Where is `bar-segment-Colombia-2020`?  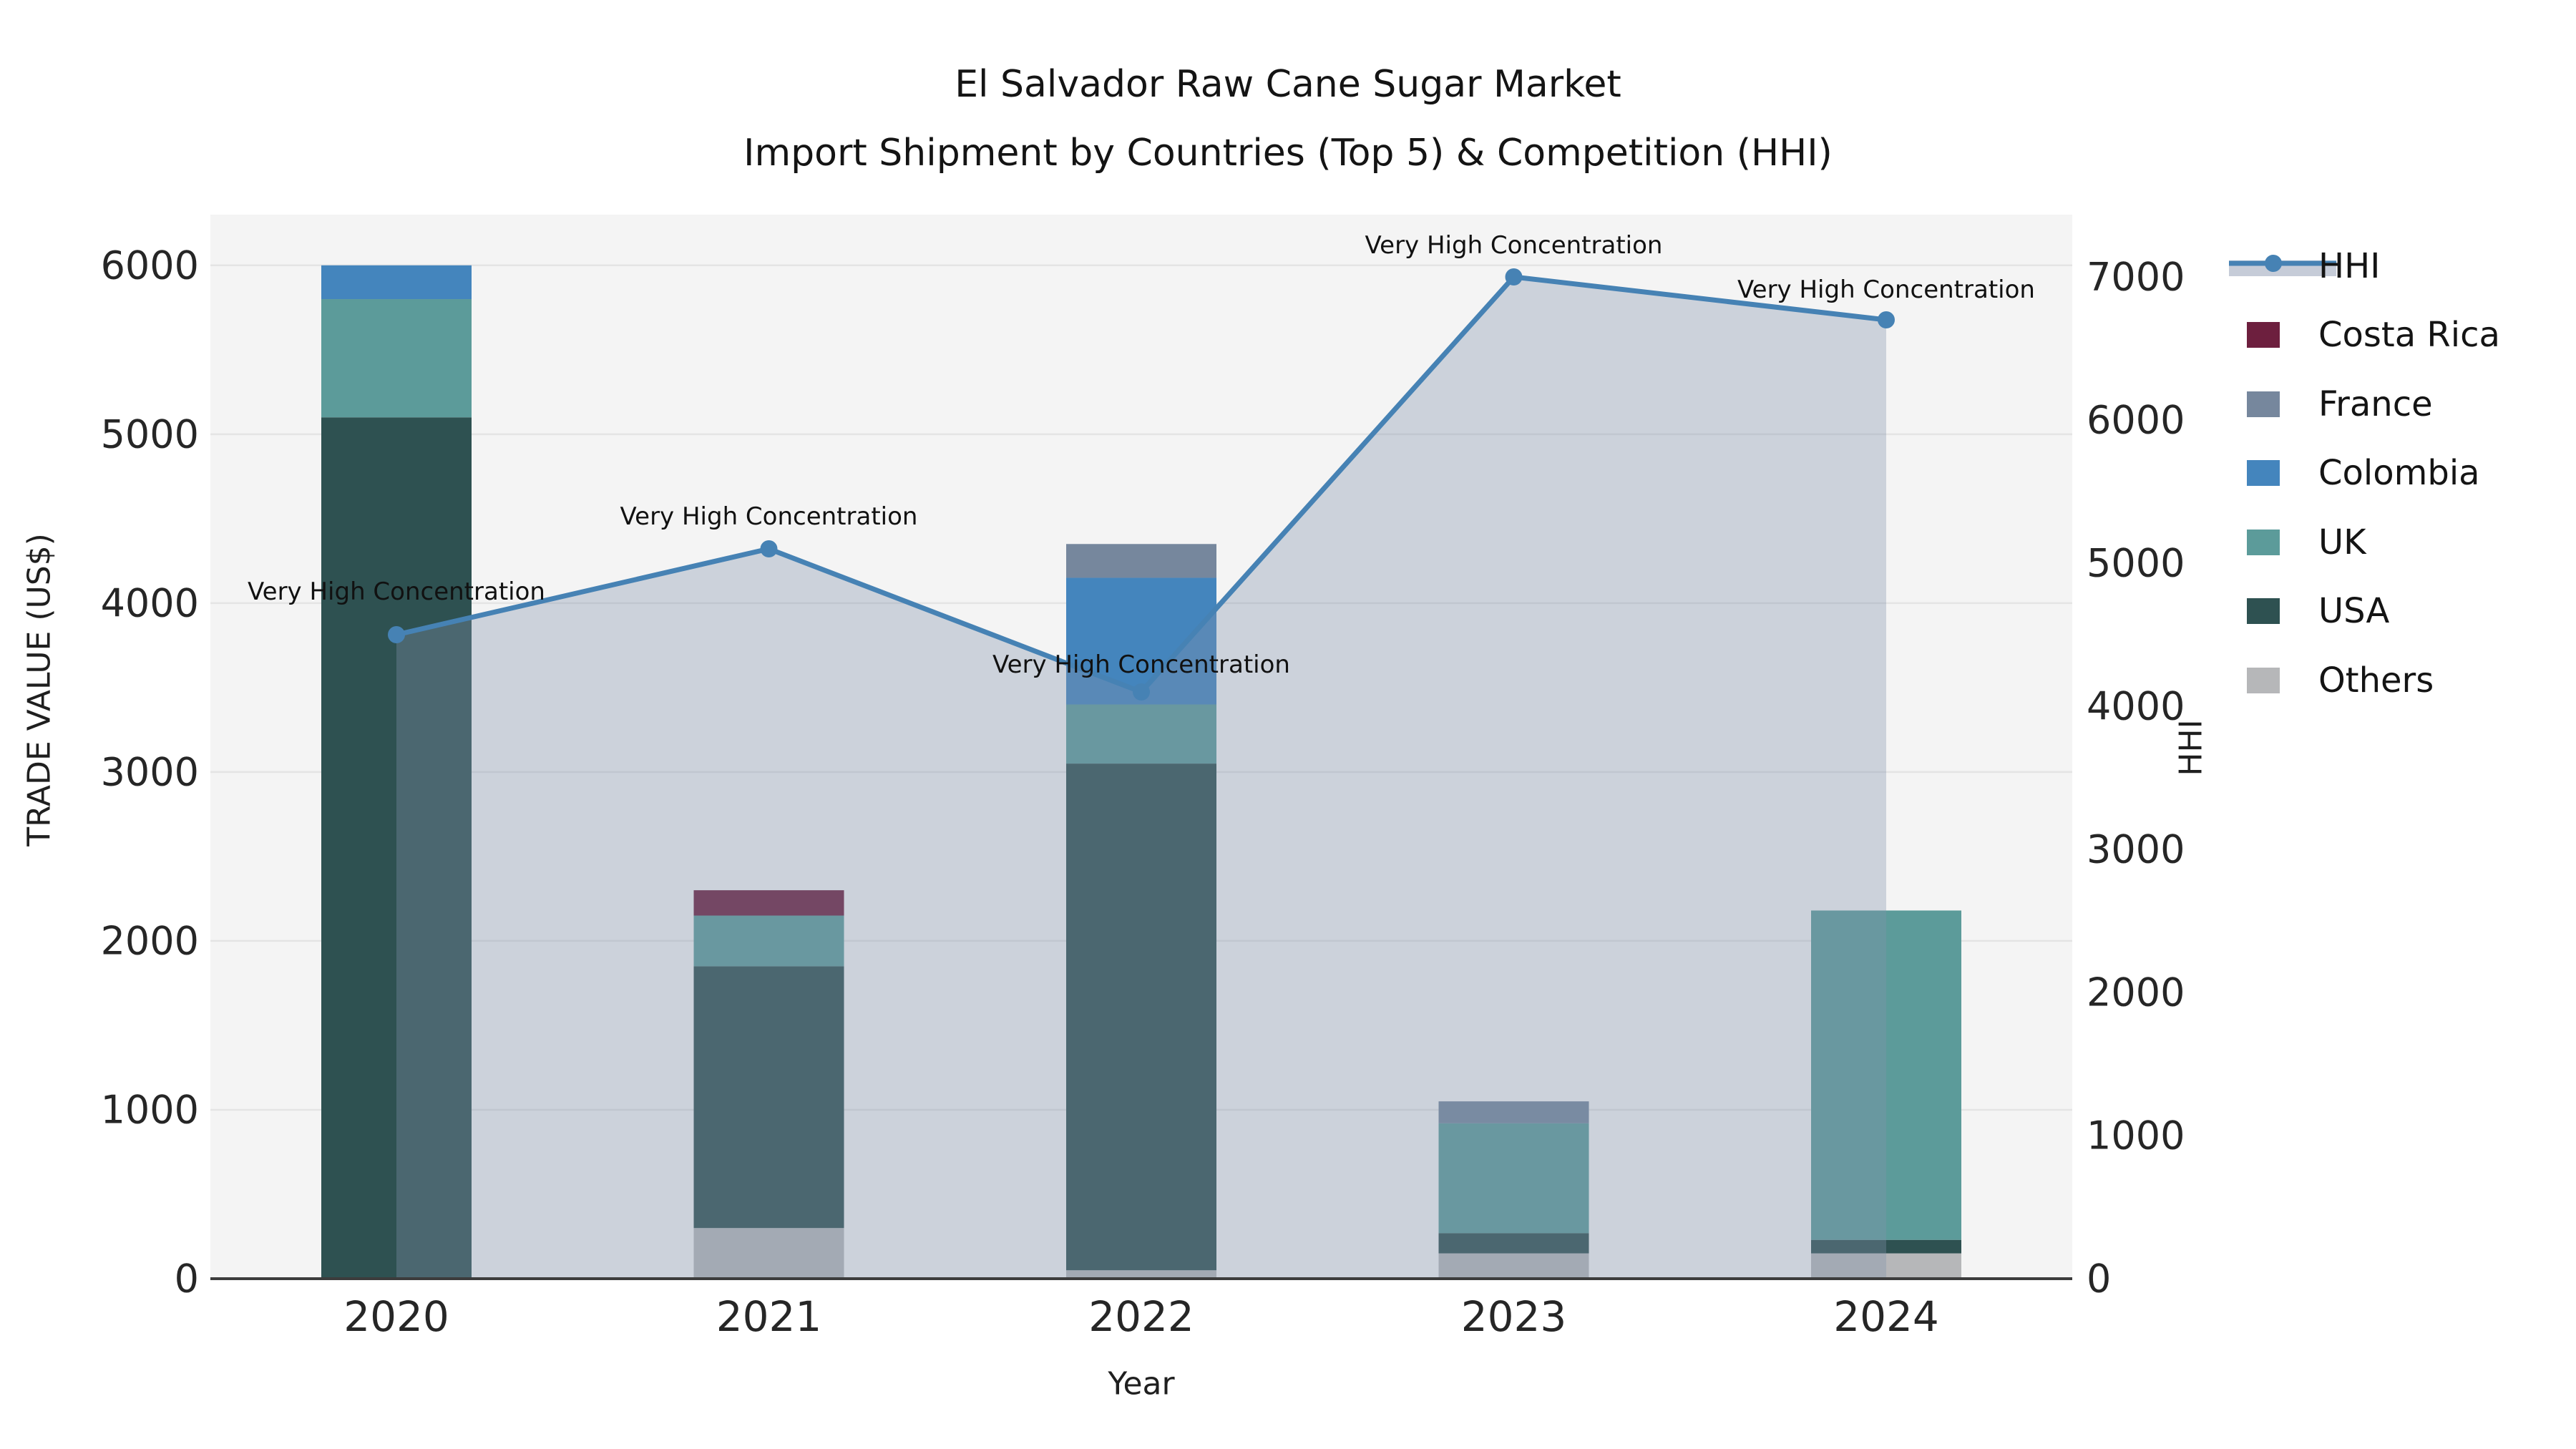 bar-segment-Colombia-2020 is located at coordinates (396, 282).